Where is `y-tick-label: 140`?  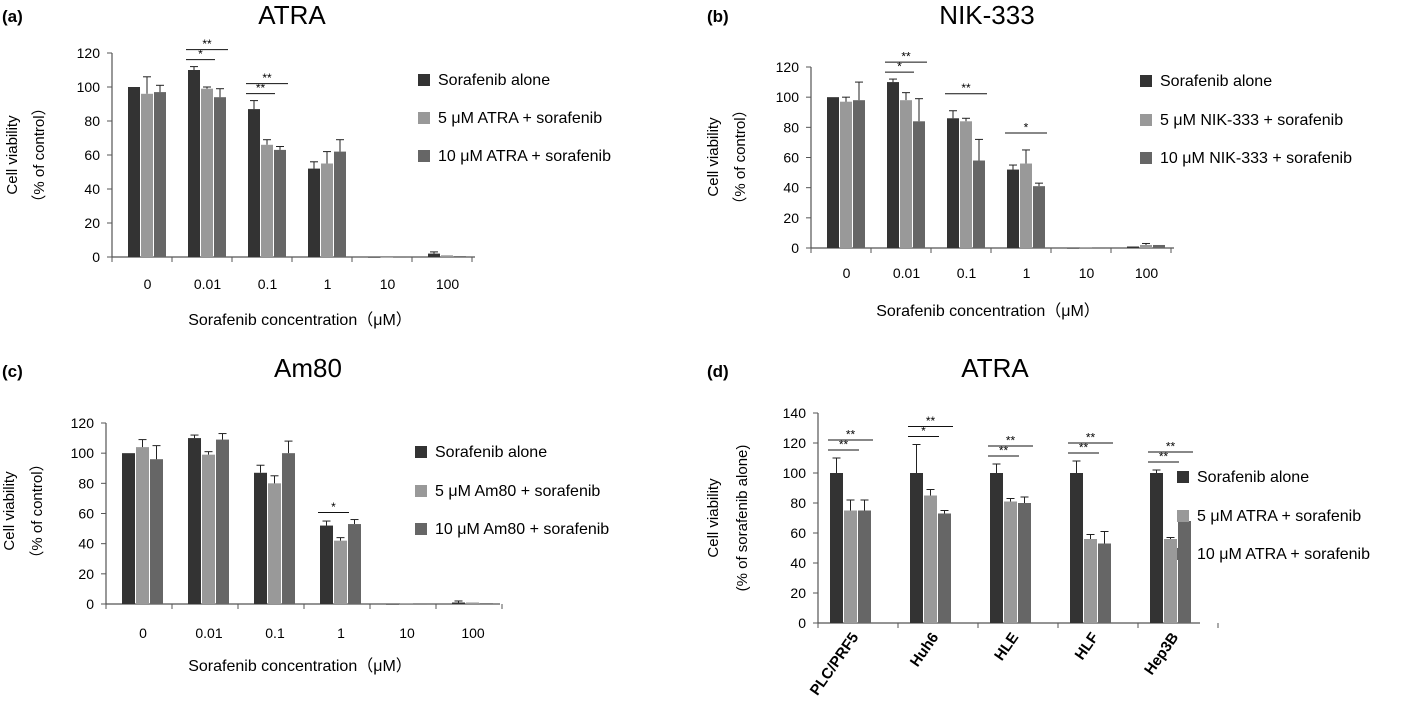
y-tick-label: 140 is located at coordinates (795, 413).